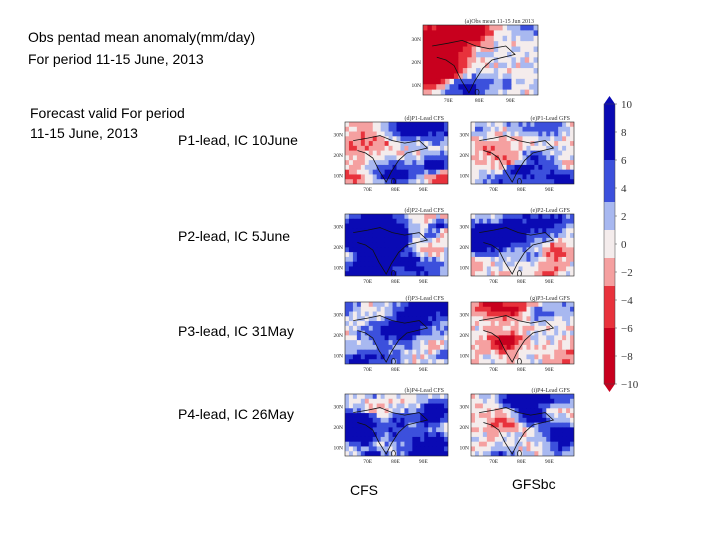 Image resolution: width=720 pixels, height=540 pixels. Describe the element at coordinates (627, 273) in the screenshot. I see `colorbar-tick-label: −2` at that location.